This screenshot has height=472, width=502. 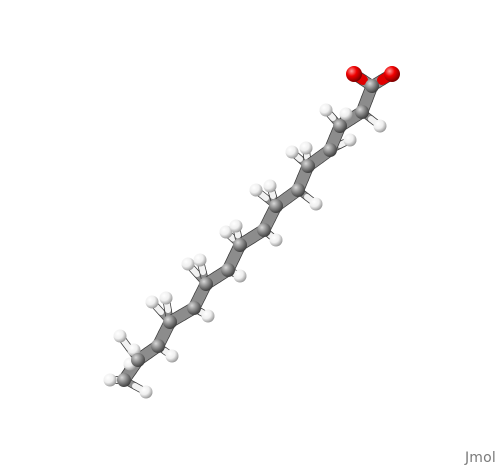 What do you see at coordinates (480, 458) in the screenshot?
I see `jmol-watermark: Jmol` at bounding box center [480, 458].